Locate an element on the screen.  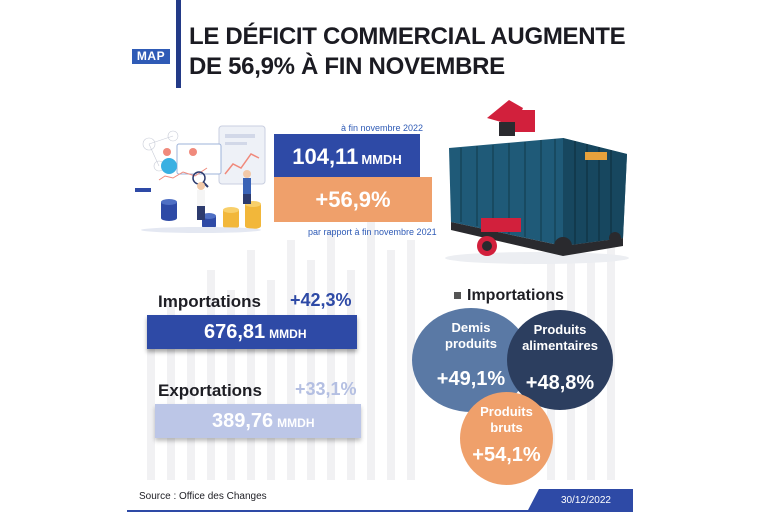
title-accent-bar is located at coordinates (178, 44).